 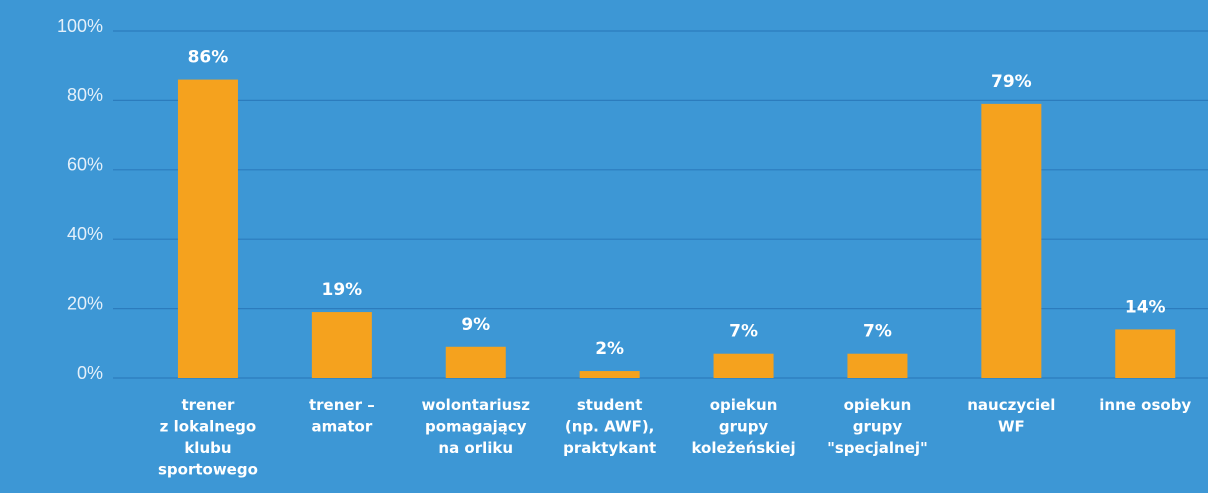 I want to click on x-tick-label: trener z lokalnego klubu sportowego, so click(x=208, y=437).